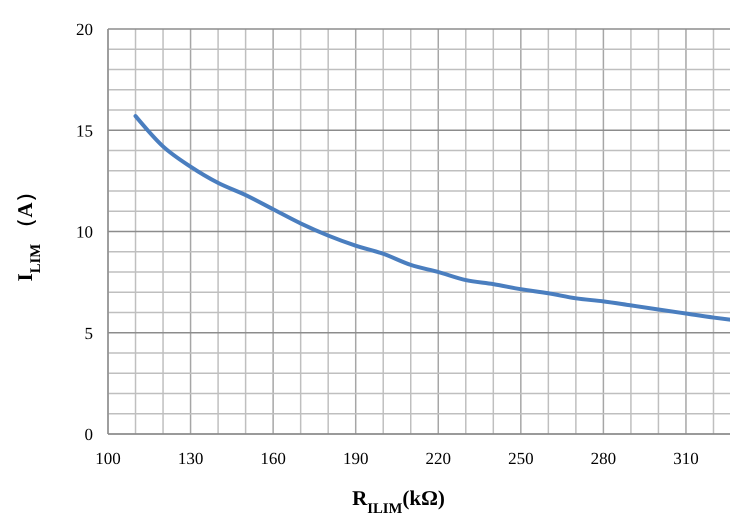 This screenshot has width=730, height=515. Describe the element at coordinates (191, 458) in the screenshot. I see `x-tick-label: 130` at that location.